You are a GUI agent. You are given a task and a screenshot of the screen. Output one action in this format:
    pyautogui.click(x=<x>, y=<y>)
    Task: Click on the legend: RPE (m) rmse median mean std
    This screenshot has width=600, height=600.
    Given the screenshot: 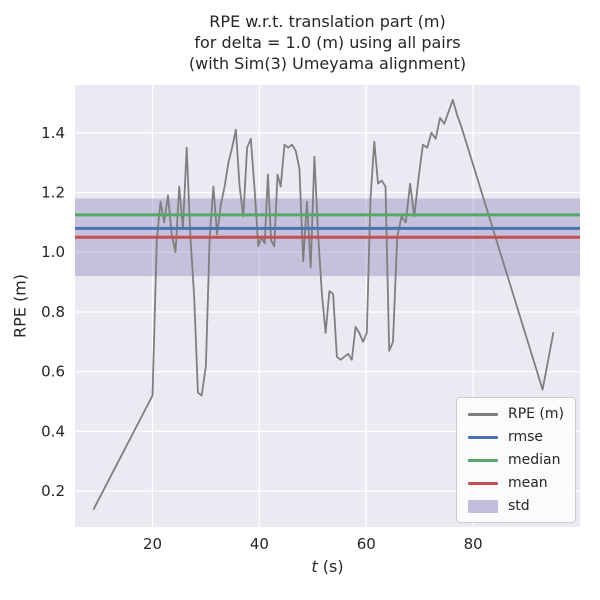 What is the action you would take?
    pyautogui.click(x=515, y=460)
    